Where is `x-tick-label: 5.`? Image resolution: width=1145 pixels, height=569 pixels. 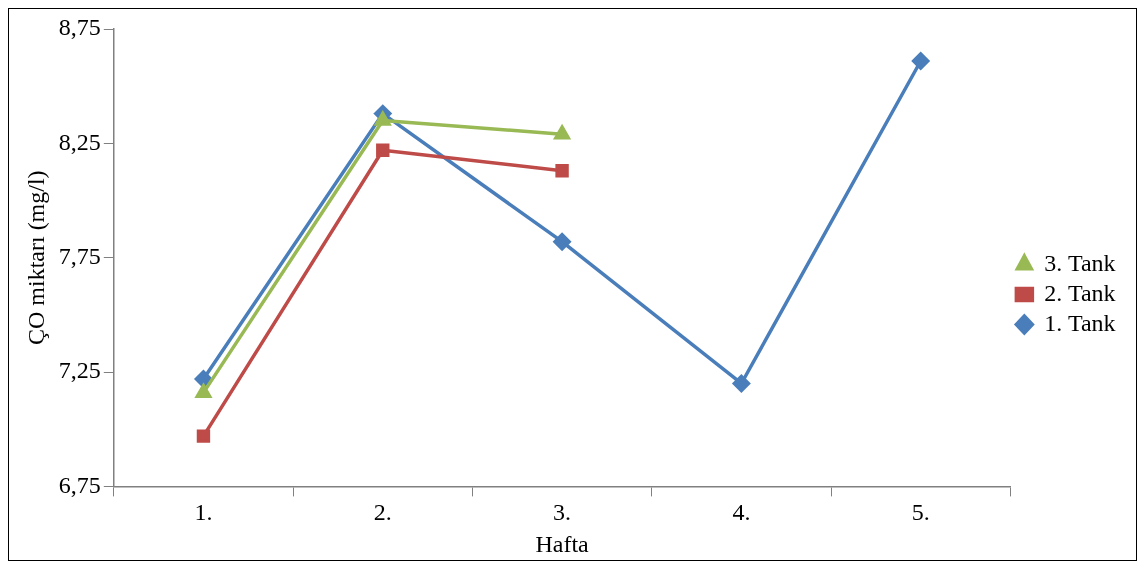 x-tick-label: 5. is located at coordinates (920, 512).